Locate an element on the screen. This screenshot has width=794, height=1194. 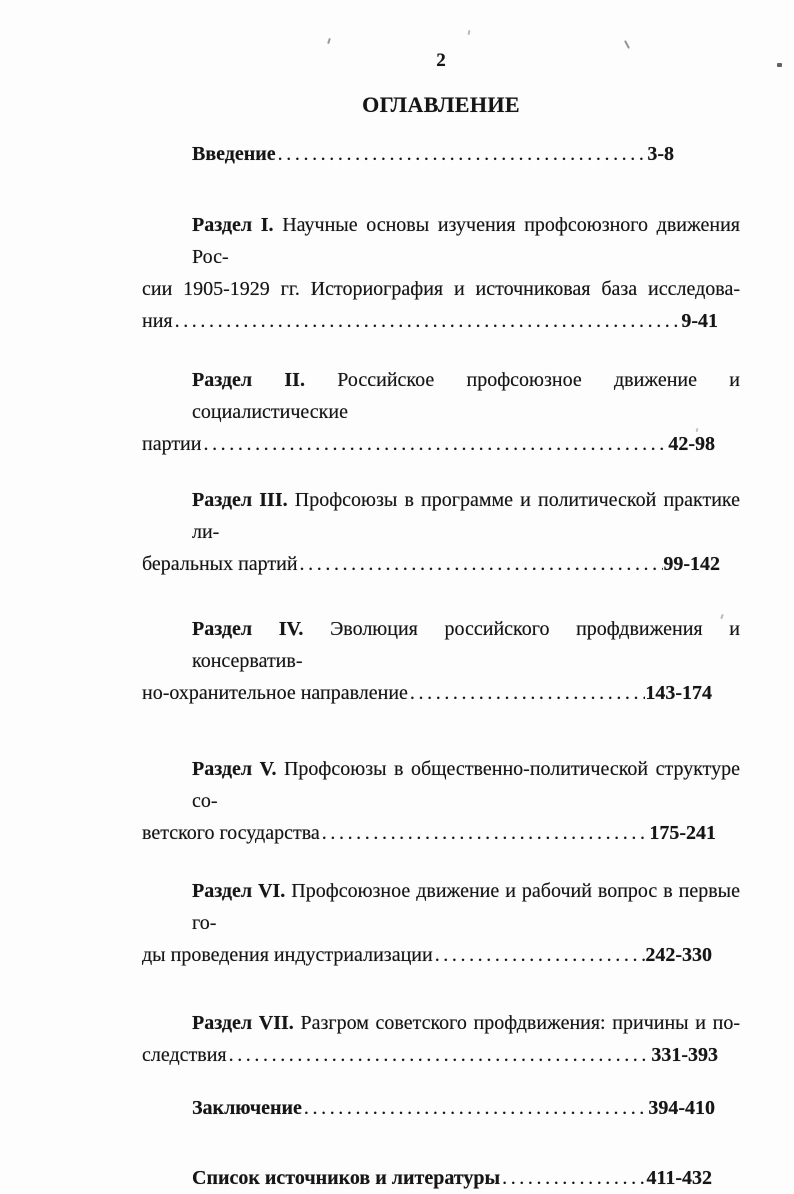
toc-entry-label: Раздел IV. is located at coordinates (248, 629).